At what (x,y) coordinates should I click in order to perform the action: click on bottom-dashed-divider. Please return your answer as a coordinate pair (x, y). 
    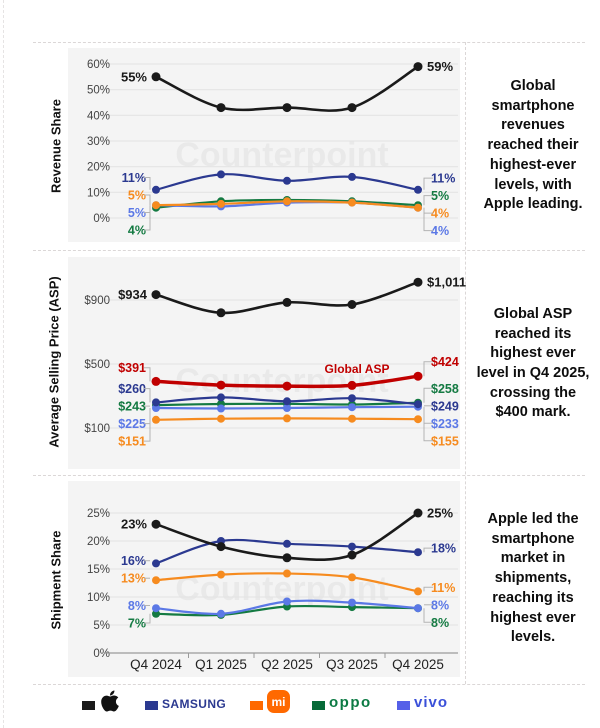
    Looking at the image, I should click on (309, 684).